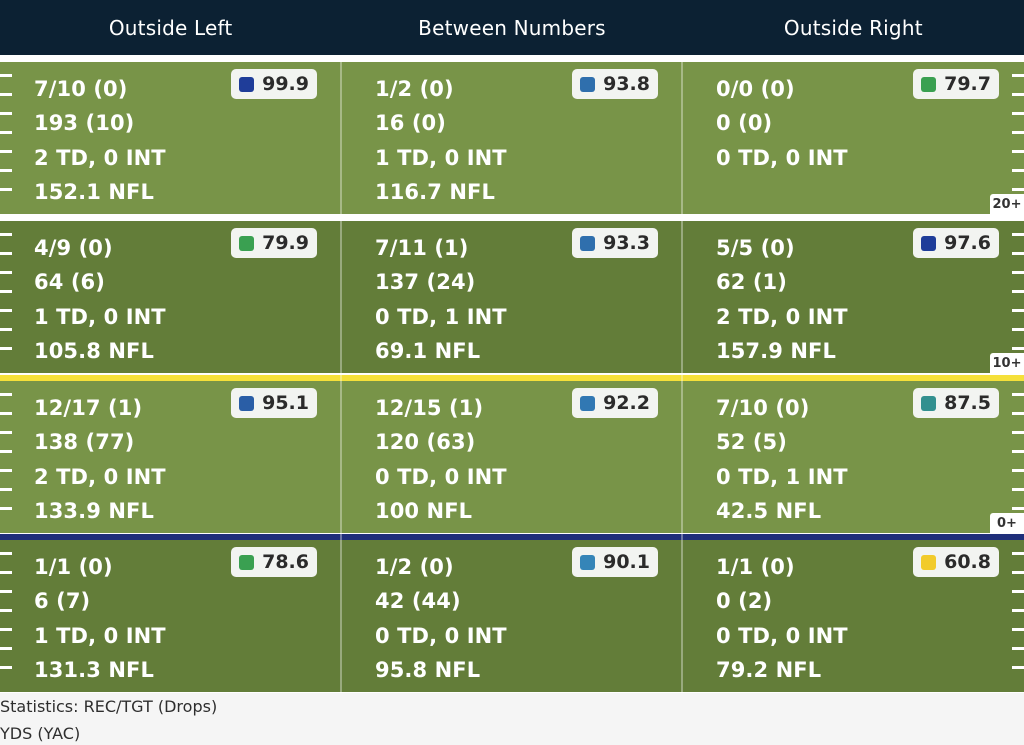 This screenshot has height=745, width=1024. I want to click on grade-value: 95.1, so click(285, 403).